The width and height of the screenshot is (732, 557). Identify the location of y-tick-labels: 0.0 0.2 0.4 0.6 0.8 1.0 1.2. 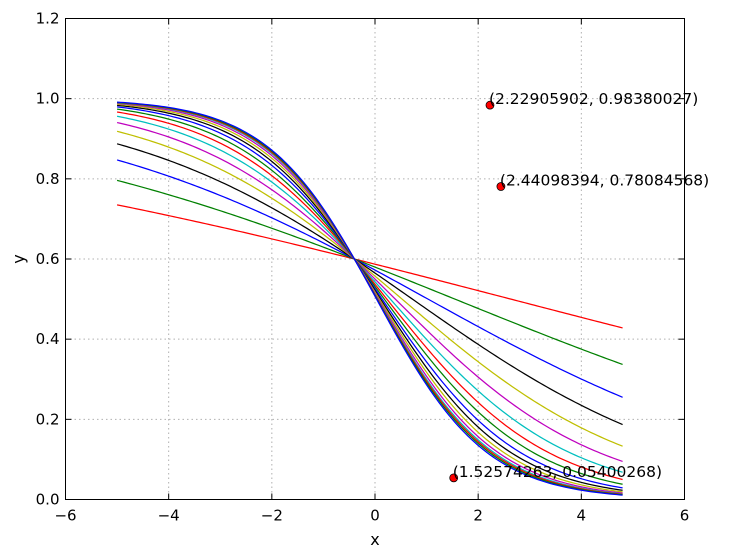
(48, 259).